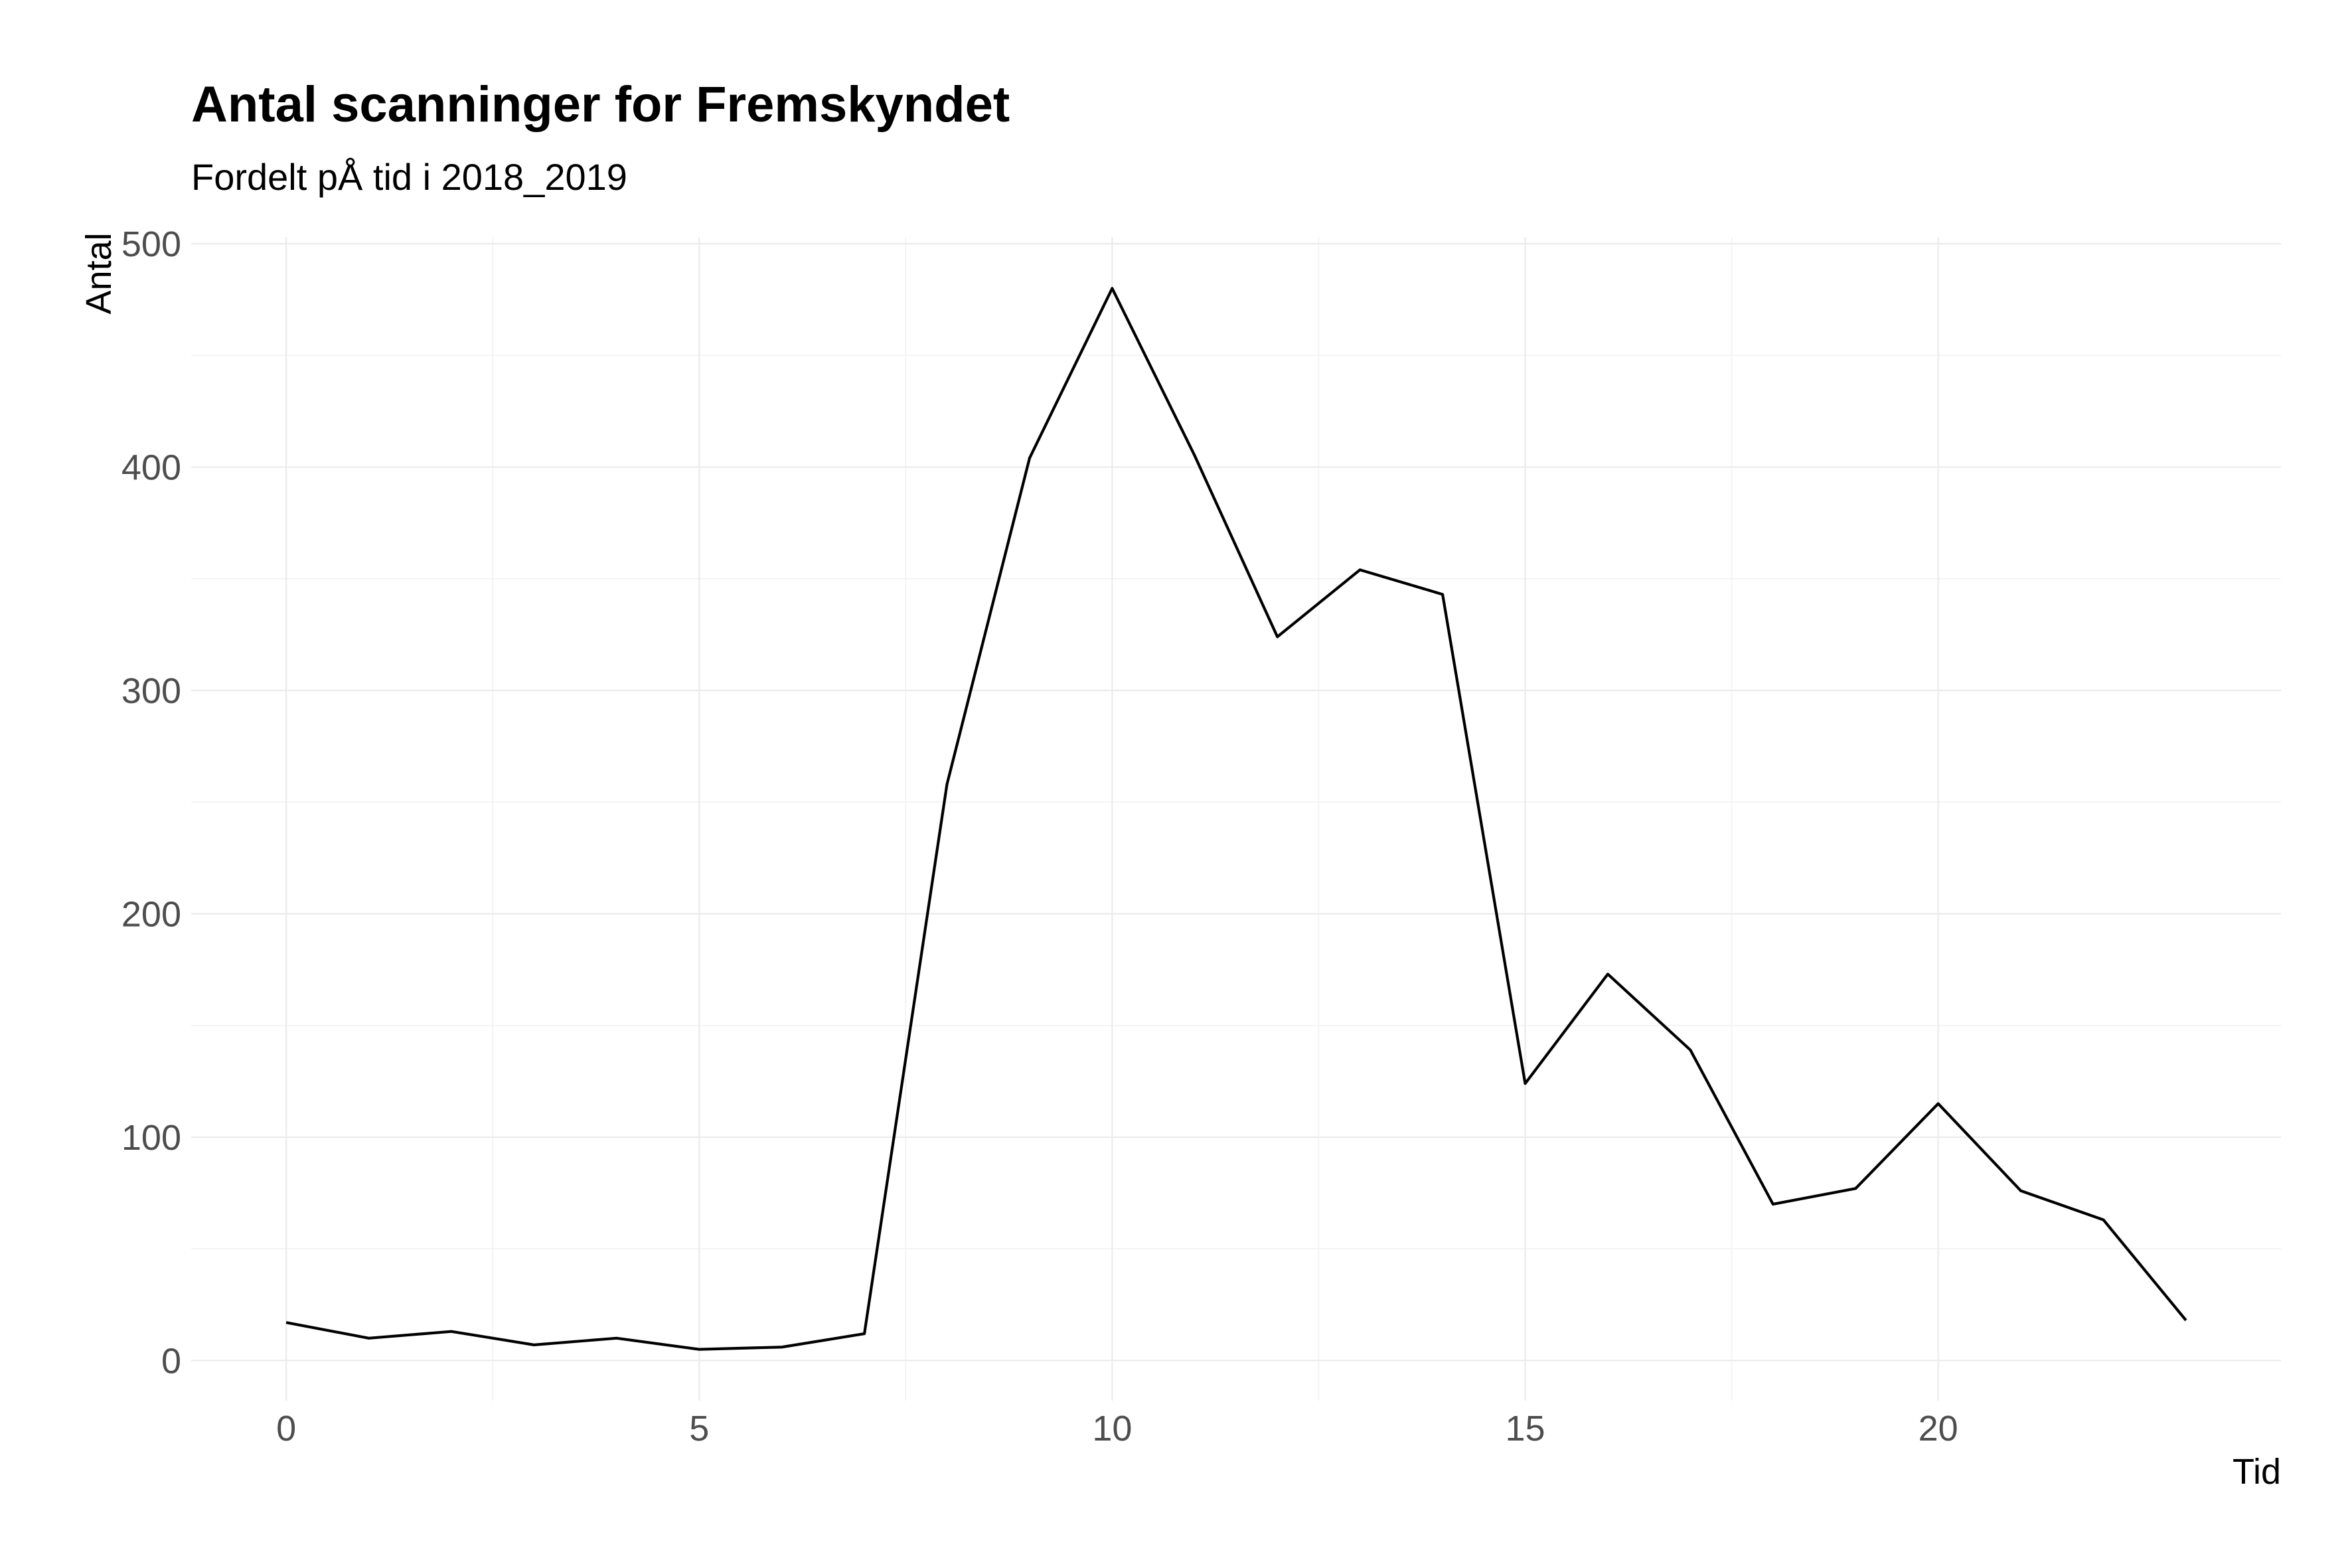  Describe the element at coordinates (601, 104) in the screenshot. I see `chart-title: Antal scanninger for Fremskyndet` at that location.